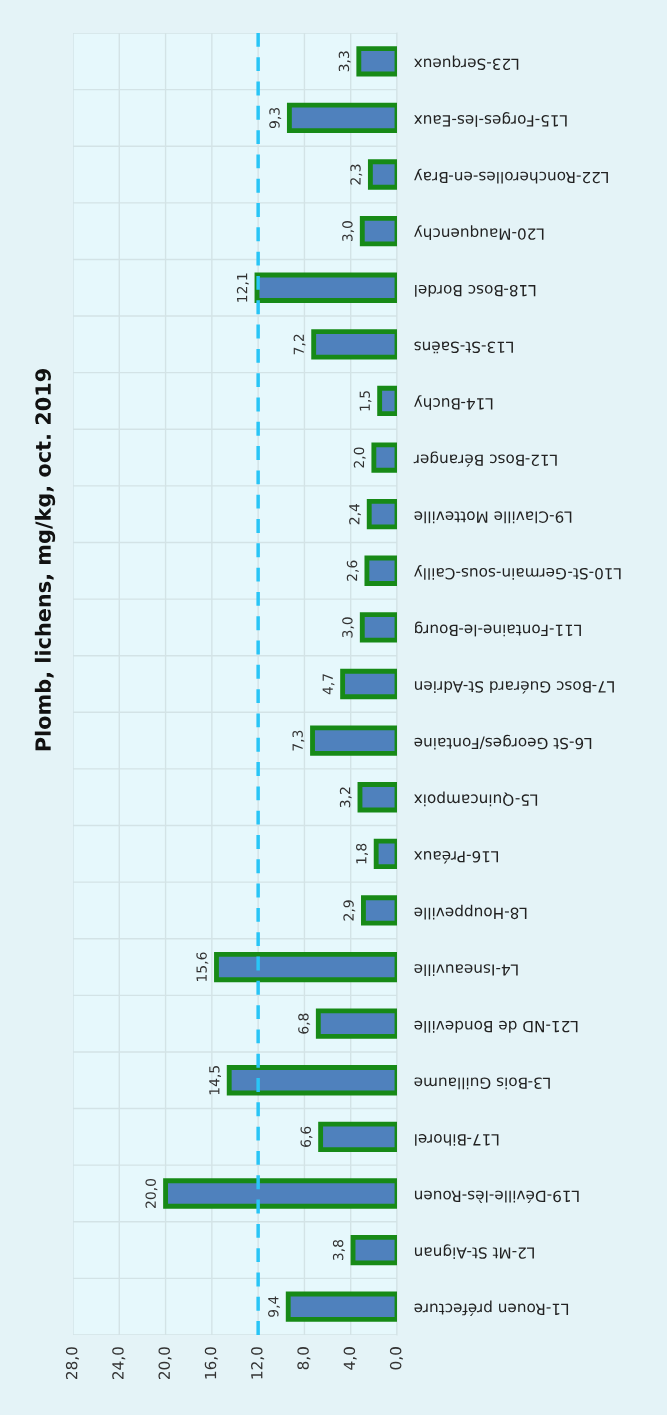  Describe the element at coordinates (457, 1140) in the screenshot. I see `y-tick-label: L17-Bihorel` at that location.